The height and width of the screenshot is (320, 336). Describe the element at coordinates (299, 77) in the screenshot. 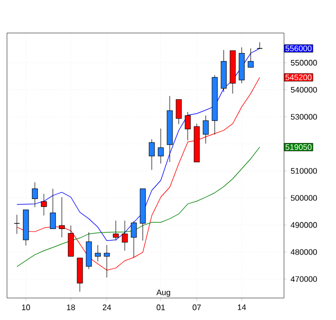

I see `text: 545200` at that location.